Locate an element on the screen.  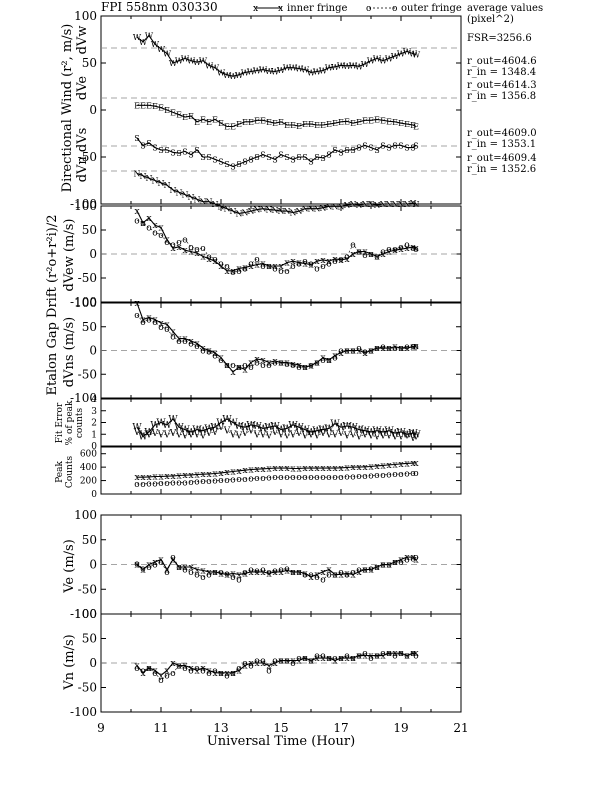
dVw-label: dVw is located at coordinates (82, 40).